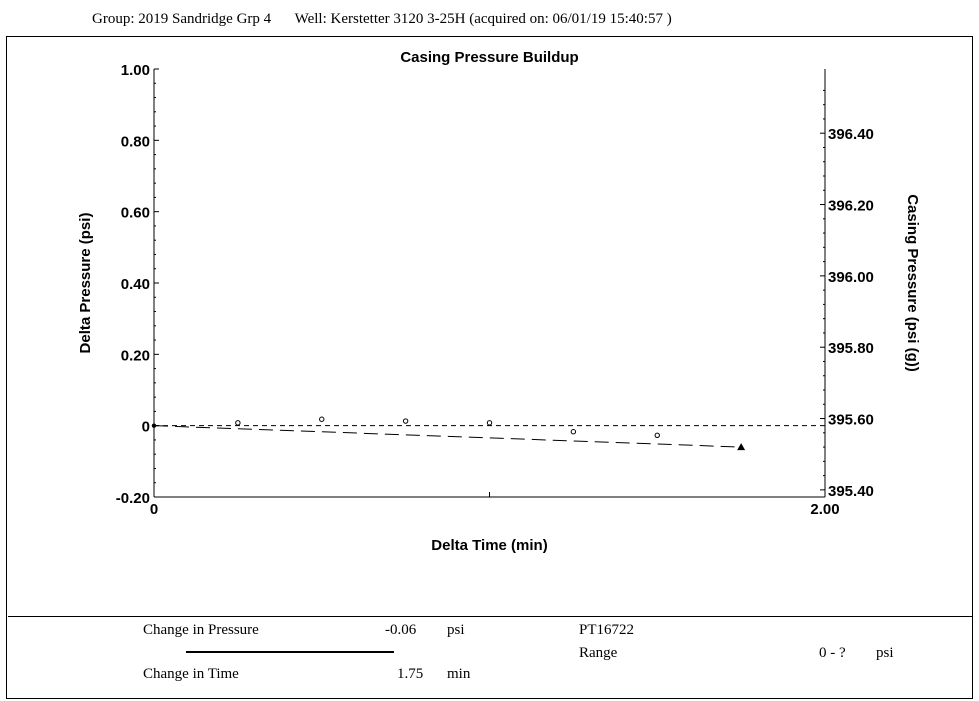 The image size is (979, 701). I want to click on range-value: 0 - ?, so click(832, 653).